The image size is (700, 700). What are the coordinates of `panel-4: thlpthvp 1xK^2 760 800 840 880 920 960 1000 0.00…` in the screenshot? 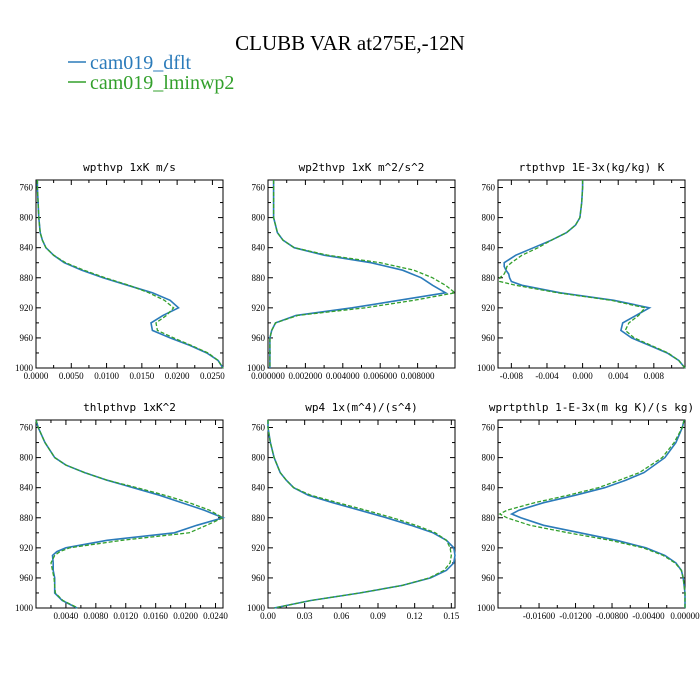 It's located at (121, 511).